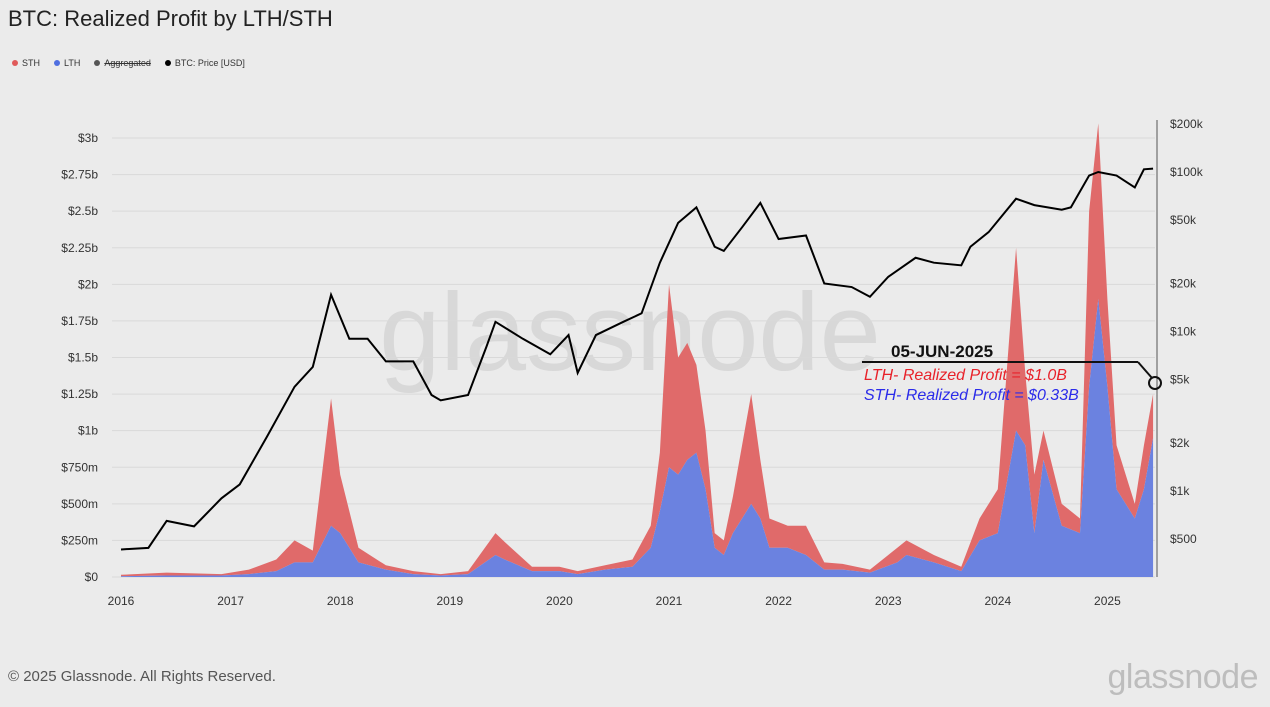  I want to click on legend: STH LTH Aggregated BTC: Price [USD], so click(128, 63).